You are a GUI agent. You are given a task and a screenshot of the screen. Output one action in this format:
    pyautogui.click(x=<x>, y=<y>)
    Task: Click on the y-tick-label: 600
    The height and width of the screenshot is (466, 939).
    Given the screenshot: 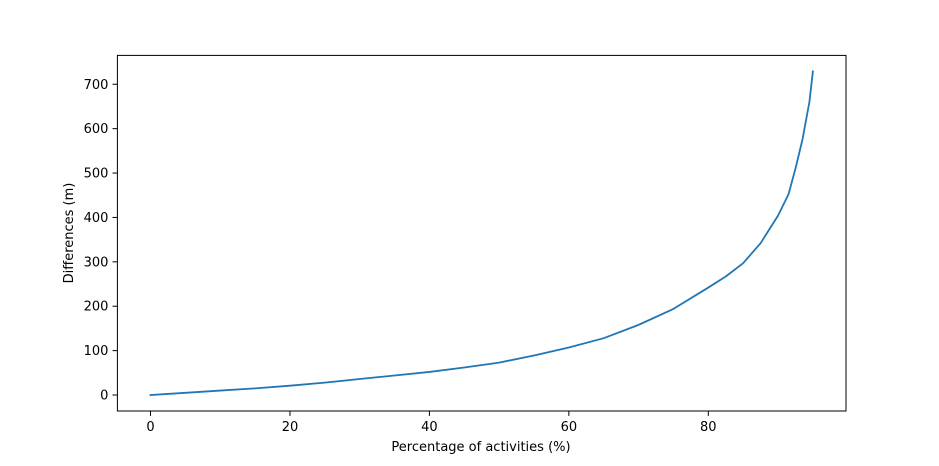 What is the action you would take?
    pyautogui.click(x=96, y=129)
    